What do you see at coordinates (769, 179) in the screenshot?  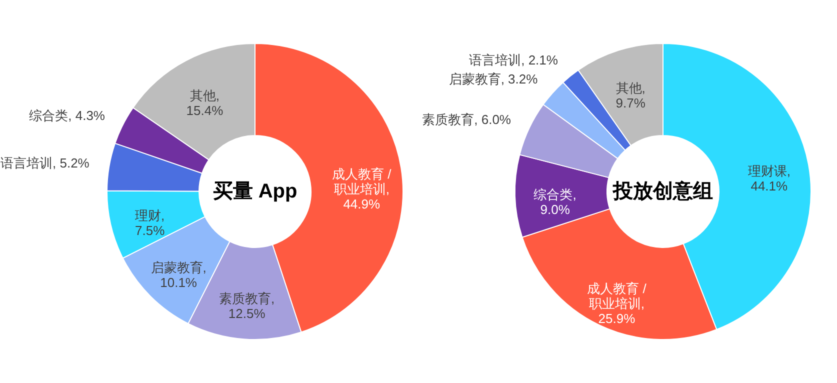 I see `slice-label: 理财课, 44.1%` at bounding box center [769, 179].